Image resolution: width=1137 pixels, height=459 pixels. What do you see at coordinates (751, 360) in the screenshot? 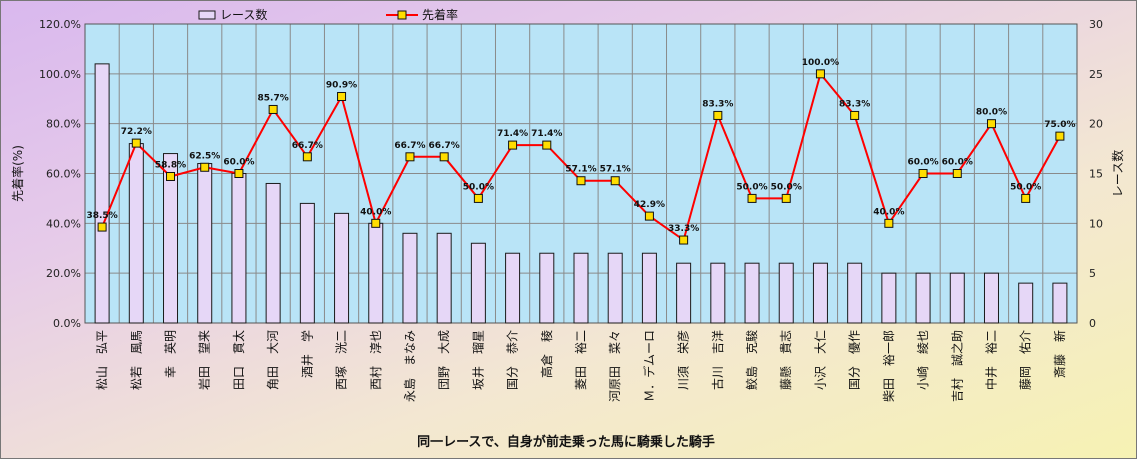
I see `category-label: 鮫島 克駿` at bounding box center [751, 360].